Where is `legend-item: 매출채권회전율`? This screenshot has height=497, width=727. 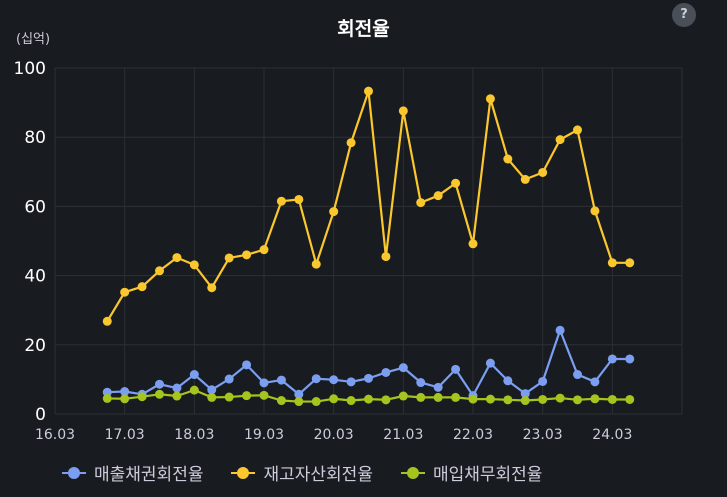
legend-item: 매출채권회전율 is located at coordinates (132, 472).